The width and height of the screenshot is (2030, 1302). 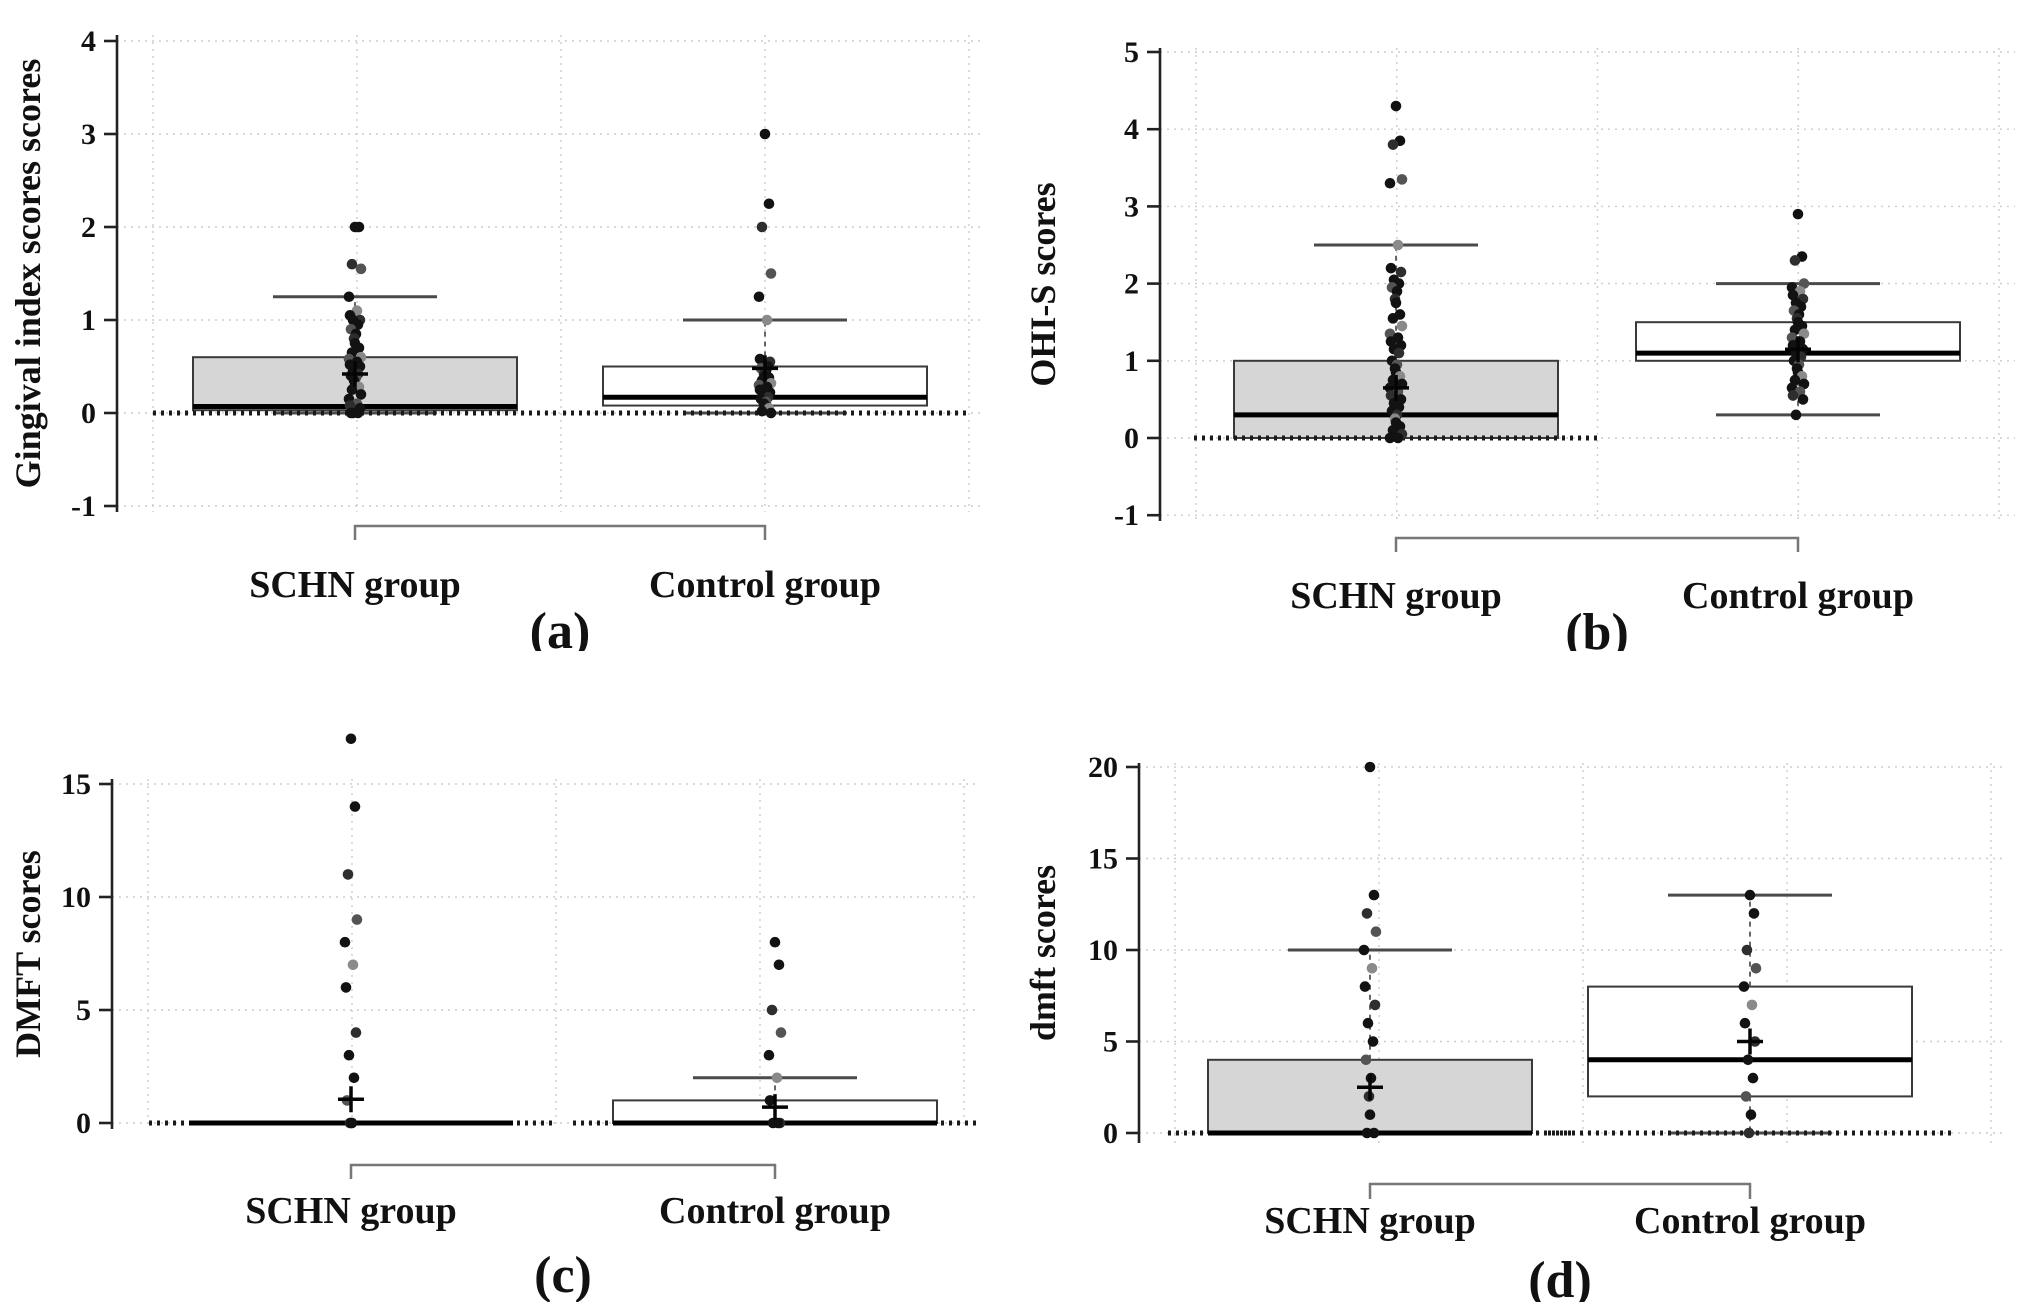 I want to click on y-tick-label: 20, so click(x=1103, y=767).